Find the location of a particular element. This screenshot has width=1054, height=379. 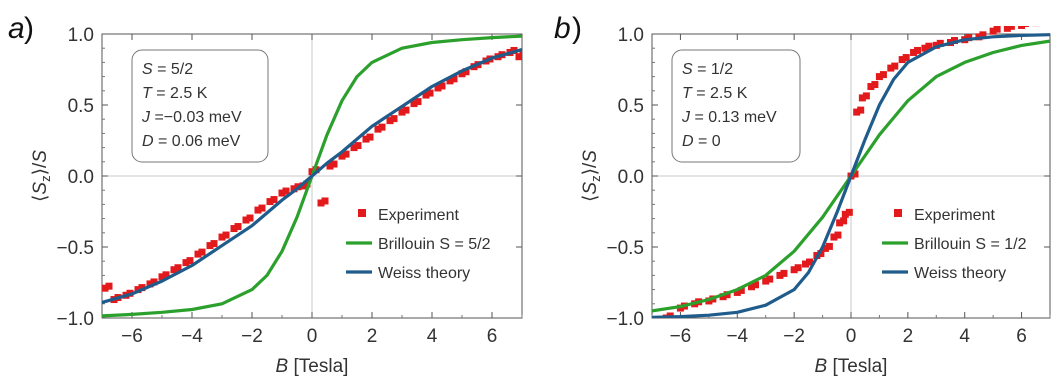

x-tick-label: 2 is located at coordinates (372, 336).